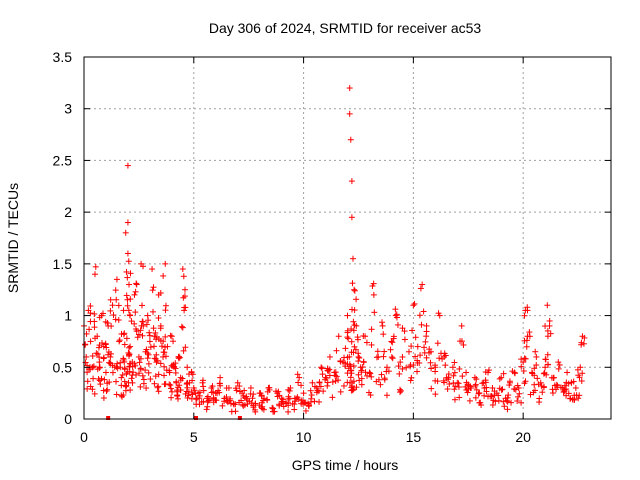 The image size is (640, 480). What do you see at coordinates (63, 57) in the screenshot?
I see `y-tick-label: 3.5` at bounding box center [63, 57].